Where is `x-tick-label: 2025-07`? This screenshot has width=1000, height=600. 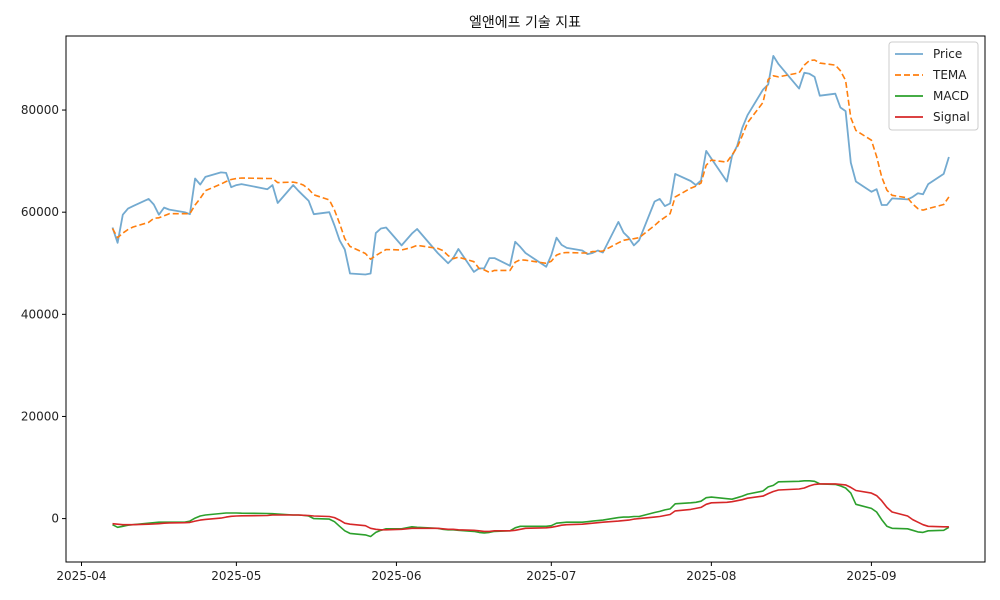 x-tick-label: 2025-07 is located at coordinates (551, 576).